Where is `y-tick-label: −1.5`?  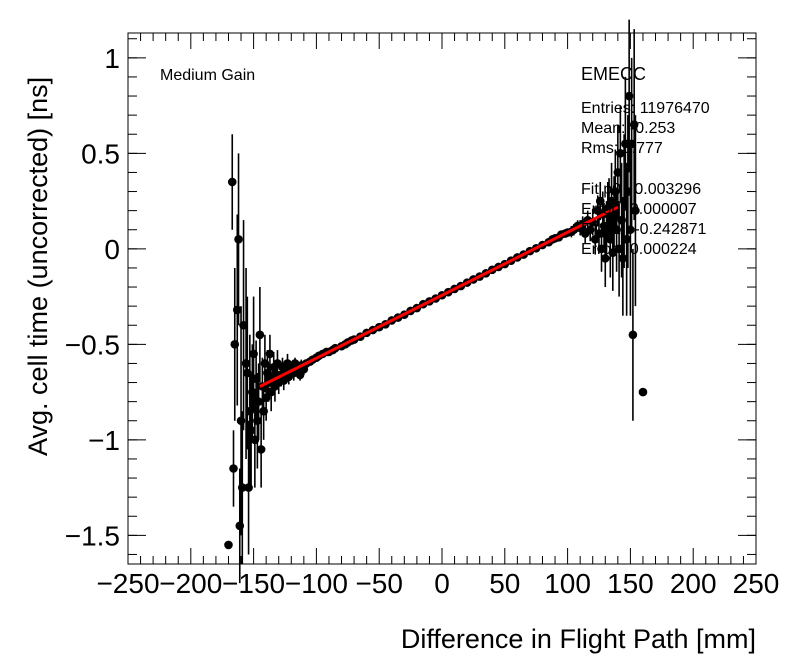 y-tick-label: −1.5 is located at coordinates (92, 535).